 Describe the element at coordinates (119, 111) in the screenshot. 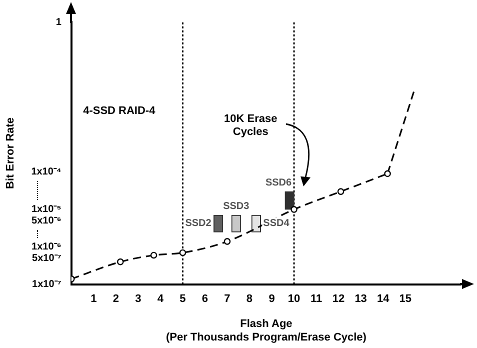

I see `annotation: 4-SSD RAID-4` at that location.